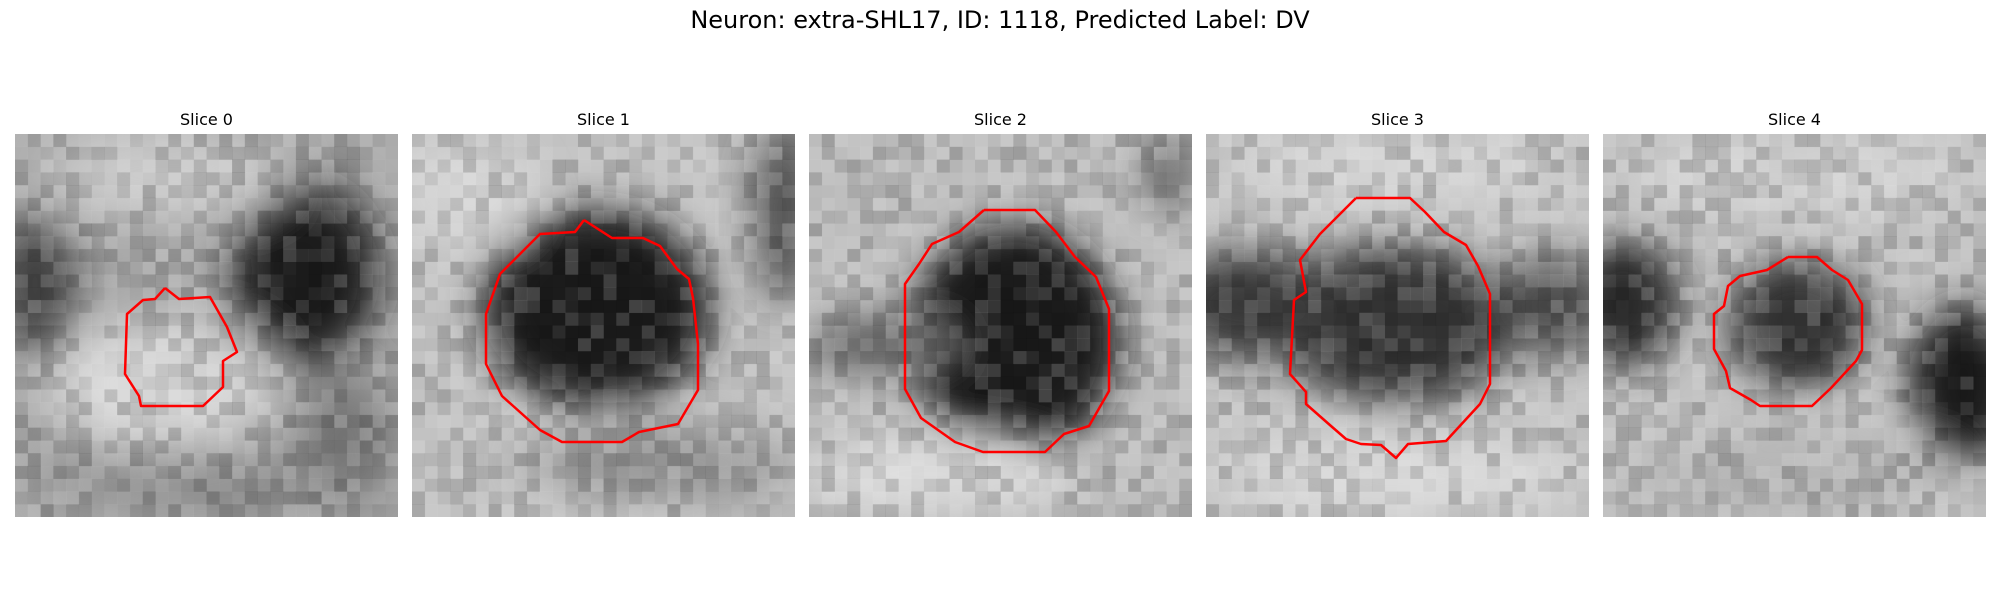  I want to click on slice-title: Slice 0, so click(206, 119).